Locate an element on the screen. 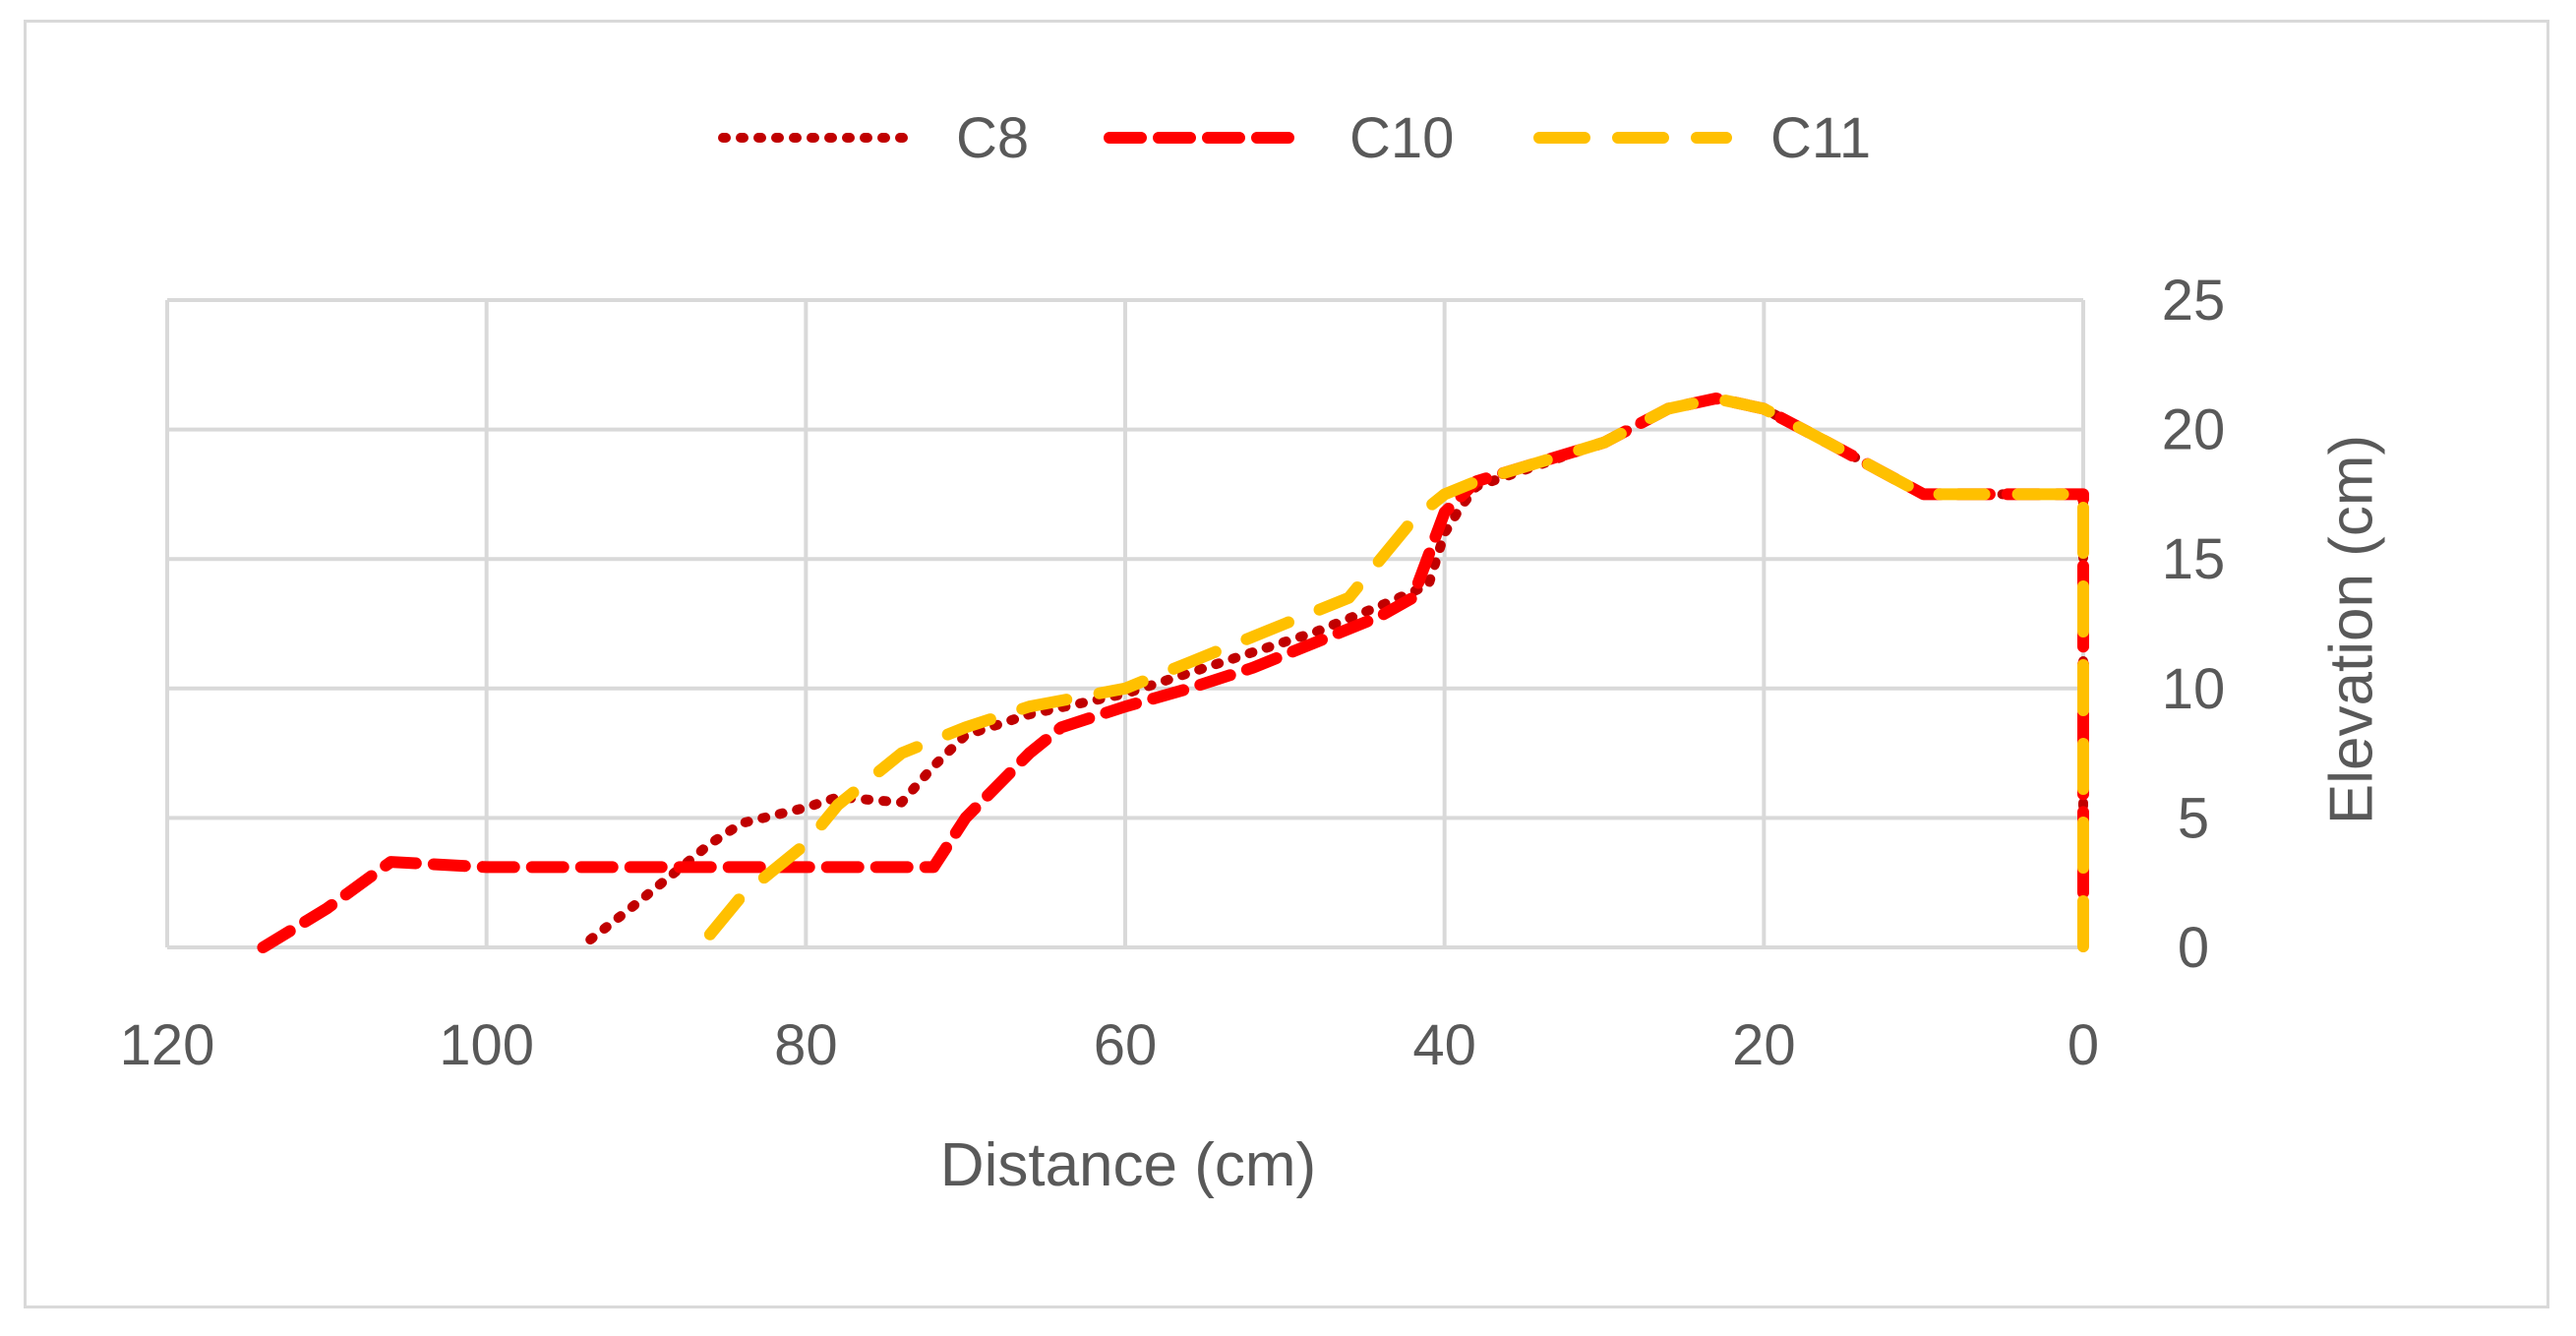 The width and height of the screenshot is (2576, 1336). y-tick-label: 15 is located at coordinates (2194, 559).